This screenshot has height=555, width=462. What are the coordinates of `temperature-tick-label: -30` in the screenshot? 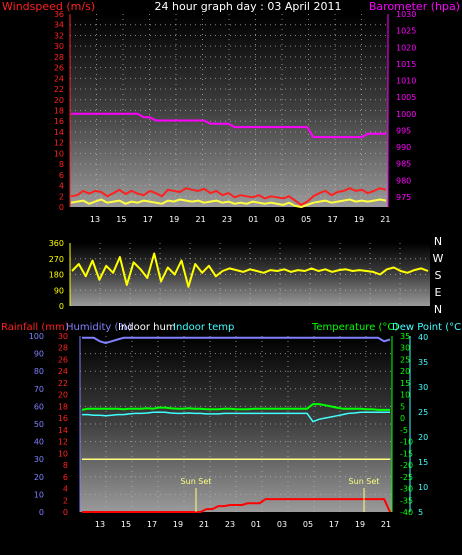 It's located at (406, 489).